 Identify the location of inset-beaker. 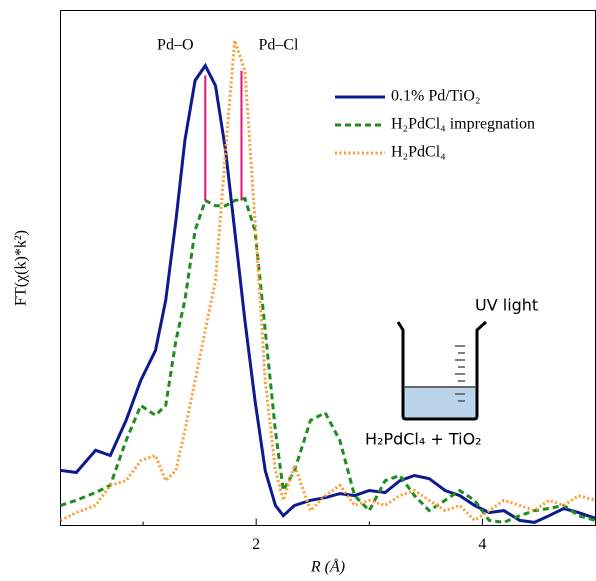
(441, 370).